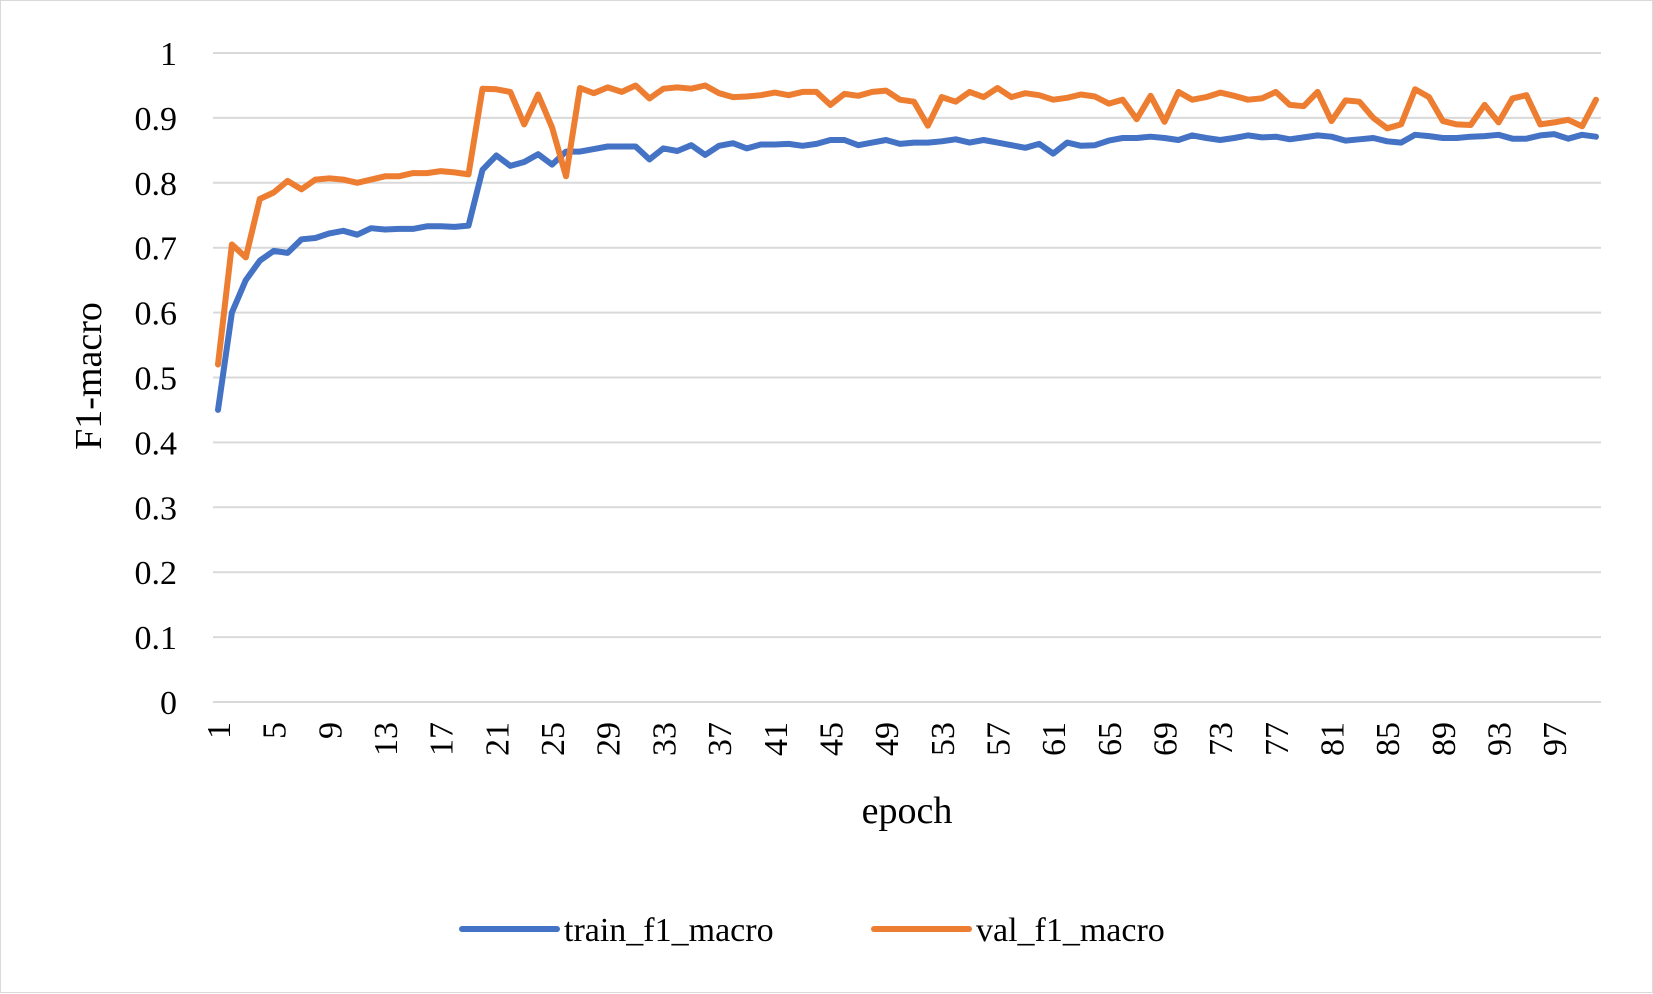  I want to click on y-tick-label: 1, so click(168, 54).